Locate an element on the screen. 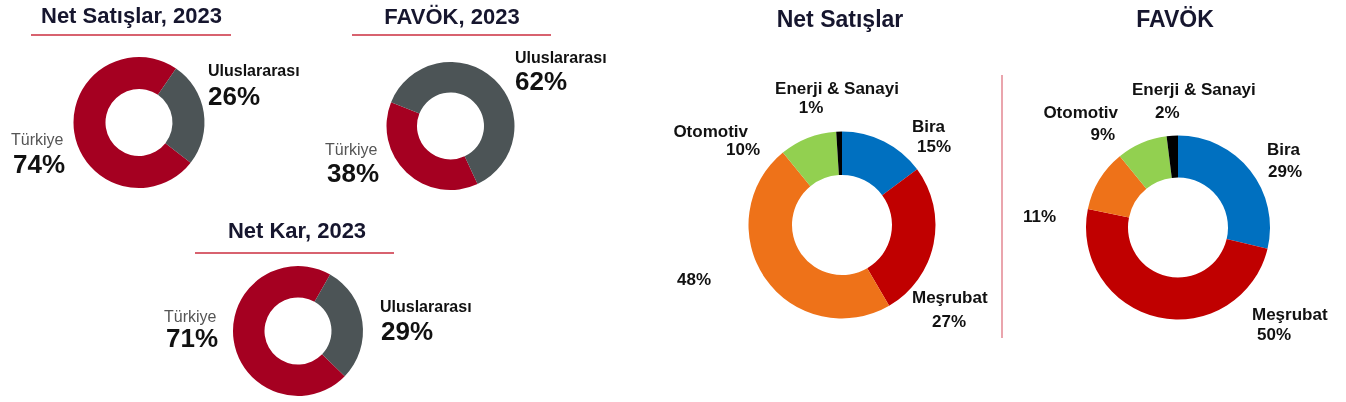 The width and height of the screenshot is (1346, 402). data-label: 74% is located at coordinates (39, 164).